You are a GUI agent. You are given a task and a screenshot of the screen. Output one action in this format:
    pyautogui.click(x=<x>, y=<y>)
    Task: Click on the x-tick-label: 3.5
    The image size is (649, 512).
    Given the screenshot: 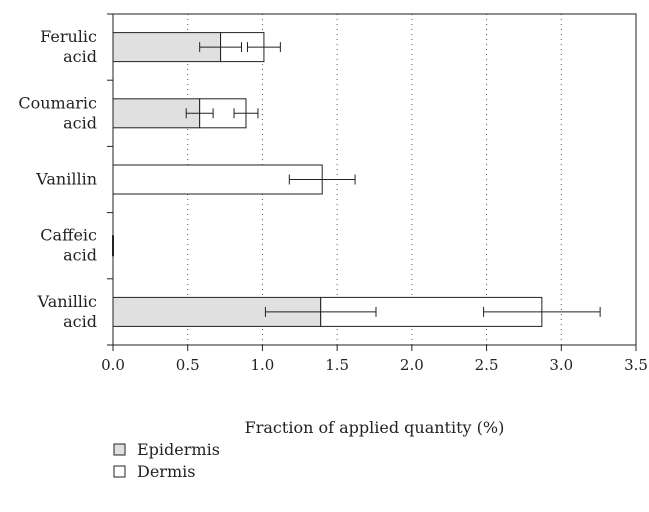 What is the action you would take?
    pyautogui.click(x=636, y=365)
    